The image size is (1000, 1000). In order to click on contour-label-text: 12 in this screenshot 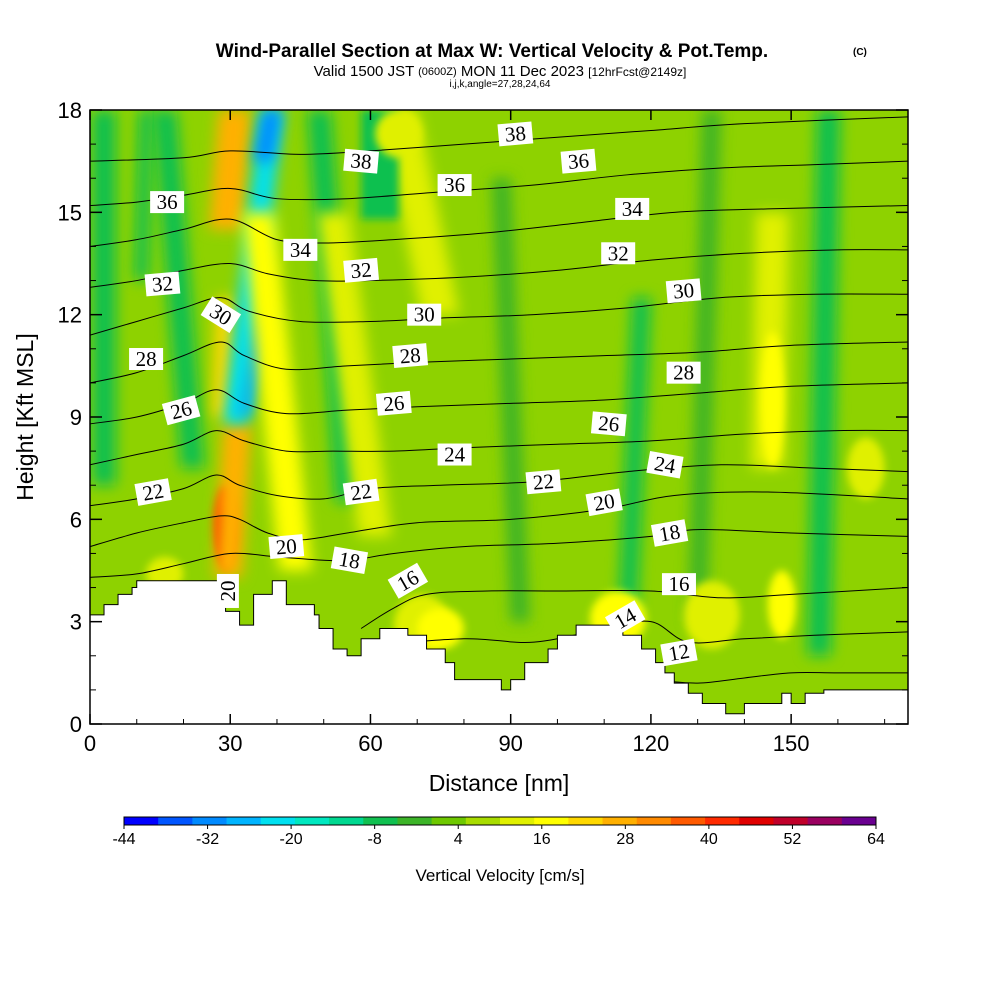, I will do `click(679, 652)`.